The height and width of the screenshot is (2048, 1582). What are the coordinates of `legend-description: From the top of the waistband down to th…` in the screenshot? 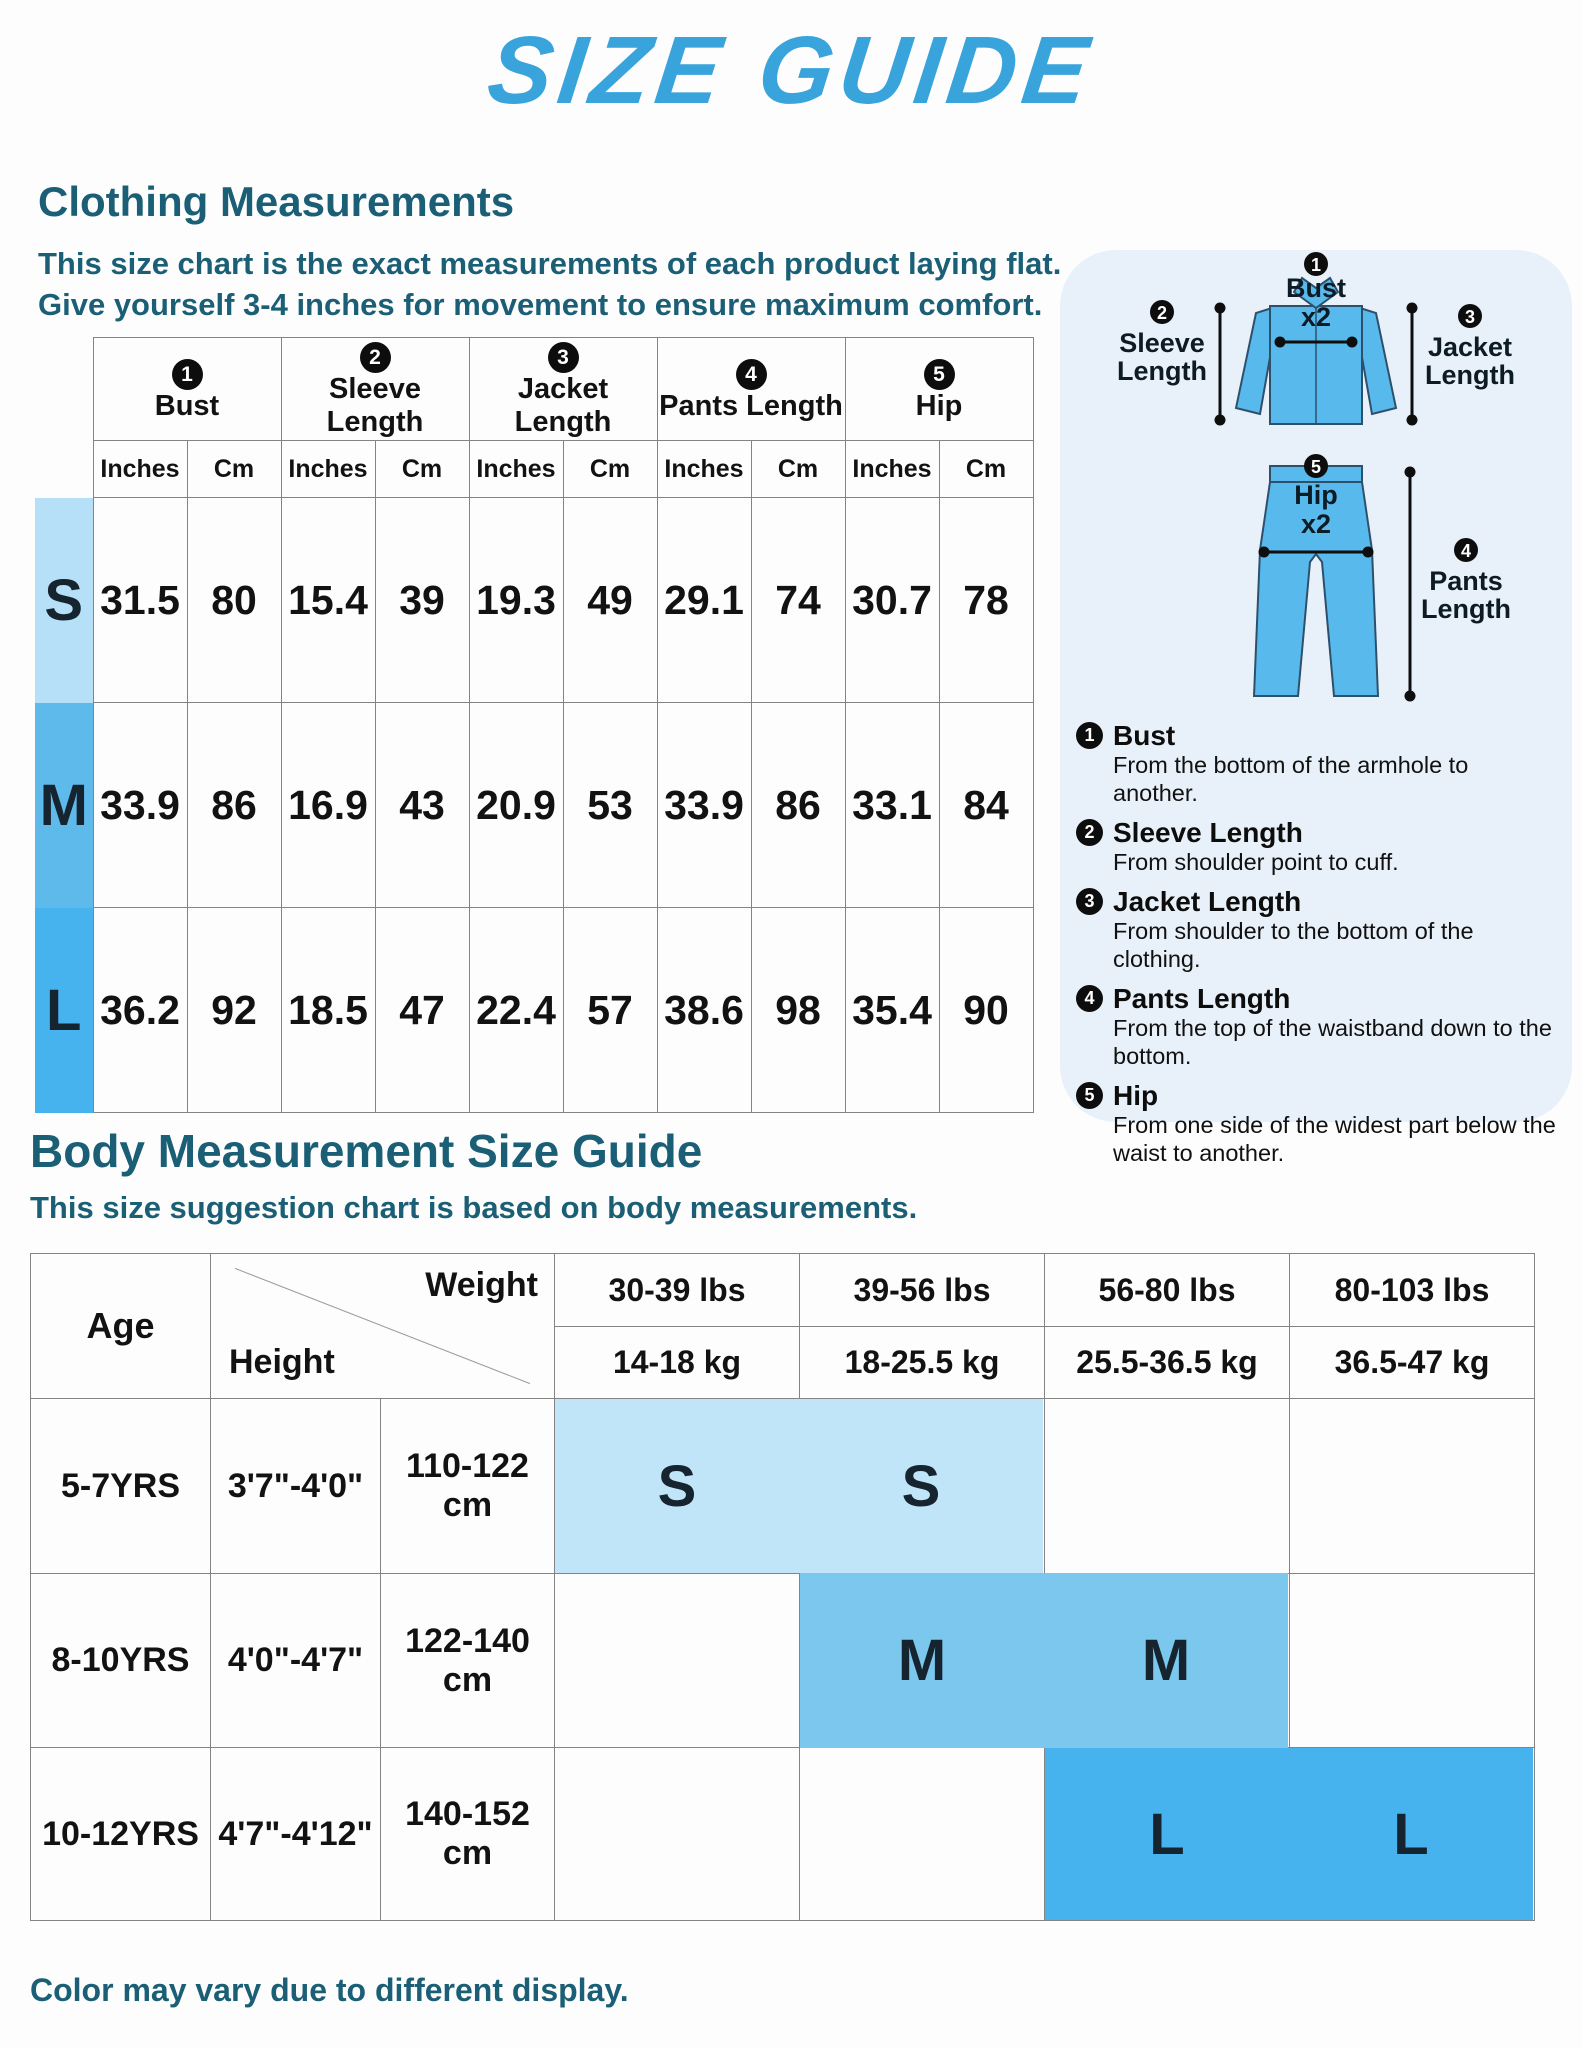 It's located at (1332, 1042).